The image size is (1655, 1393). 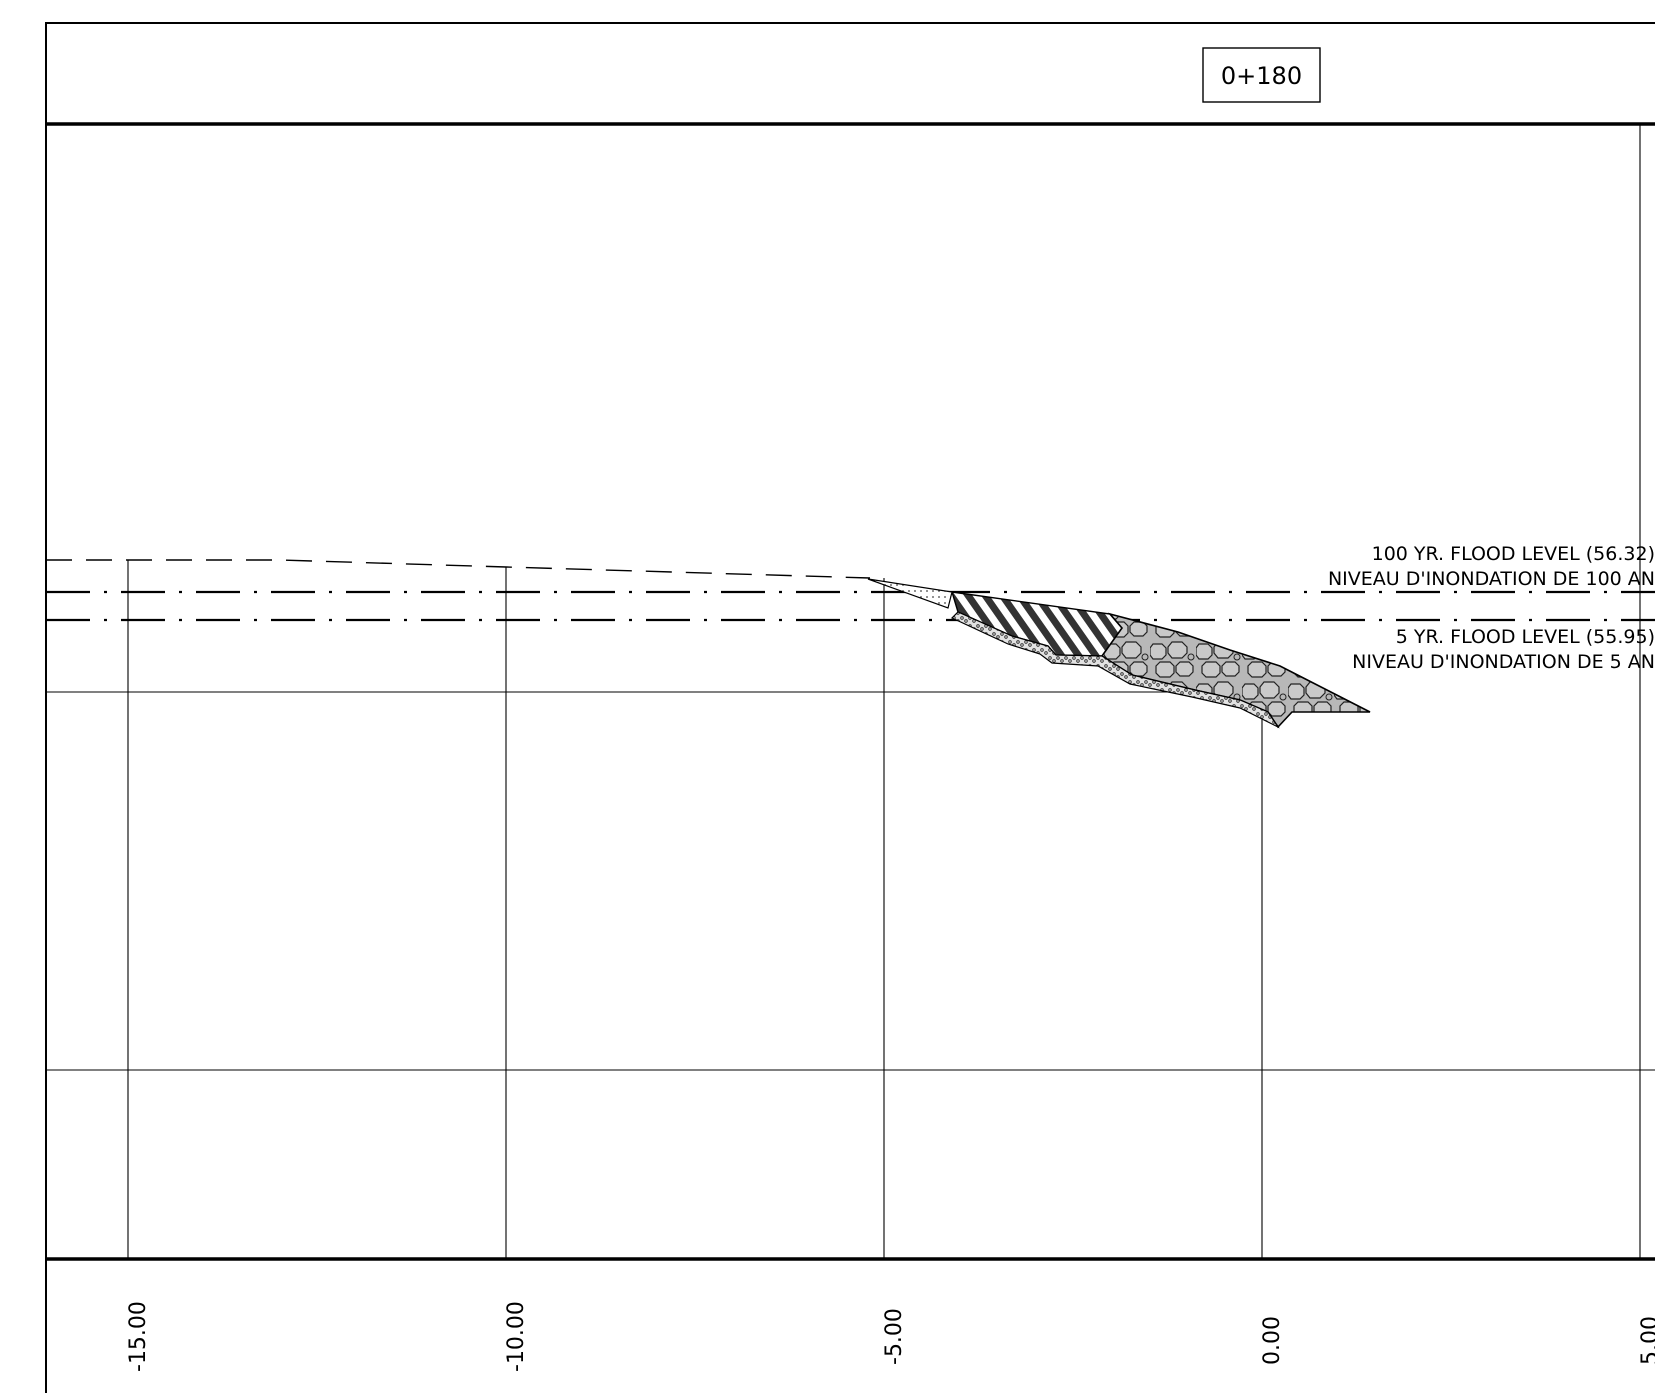 I want to click on granular-bedding-layer, so click(x=1115, y=670).